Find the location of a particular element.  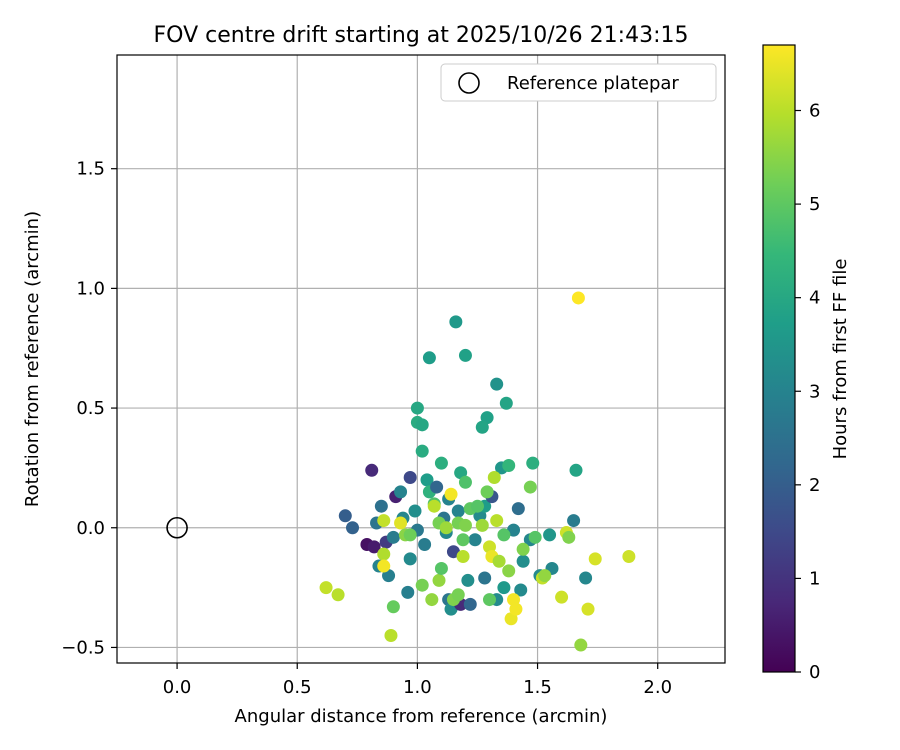

y-tick-label: 1.0 is located at coordinates (90, 288).